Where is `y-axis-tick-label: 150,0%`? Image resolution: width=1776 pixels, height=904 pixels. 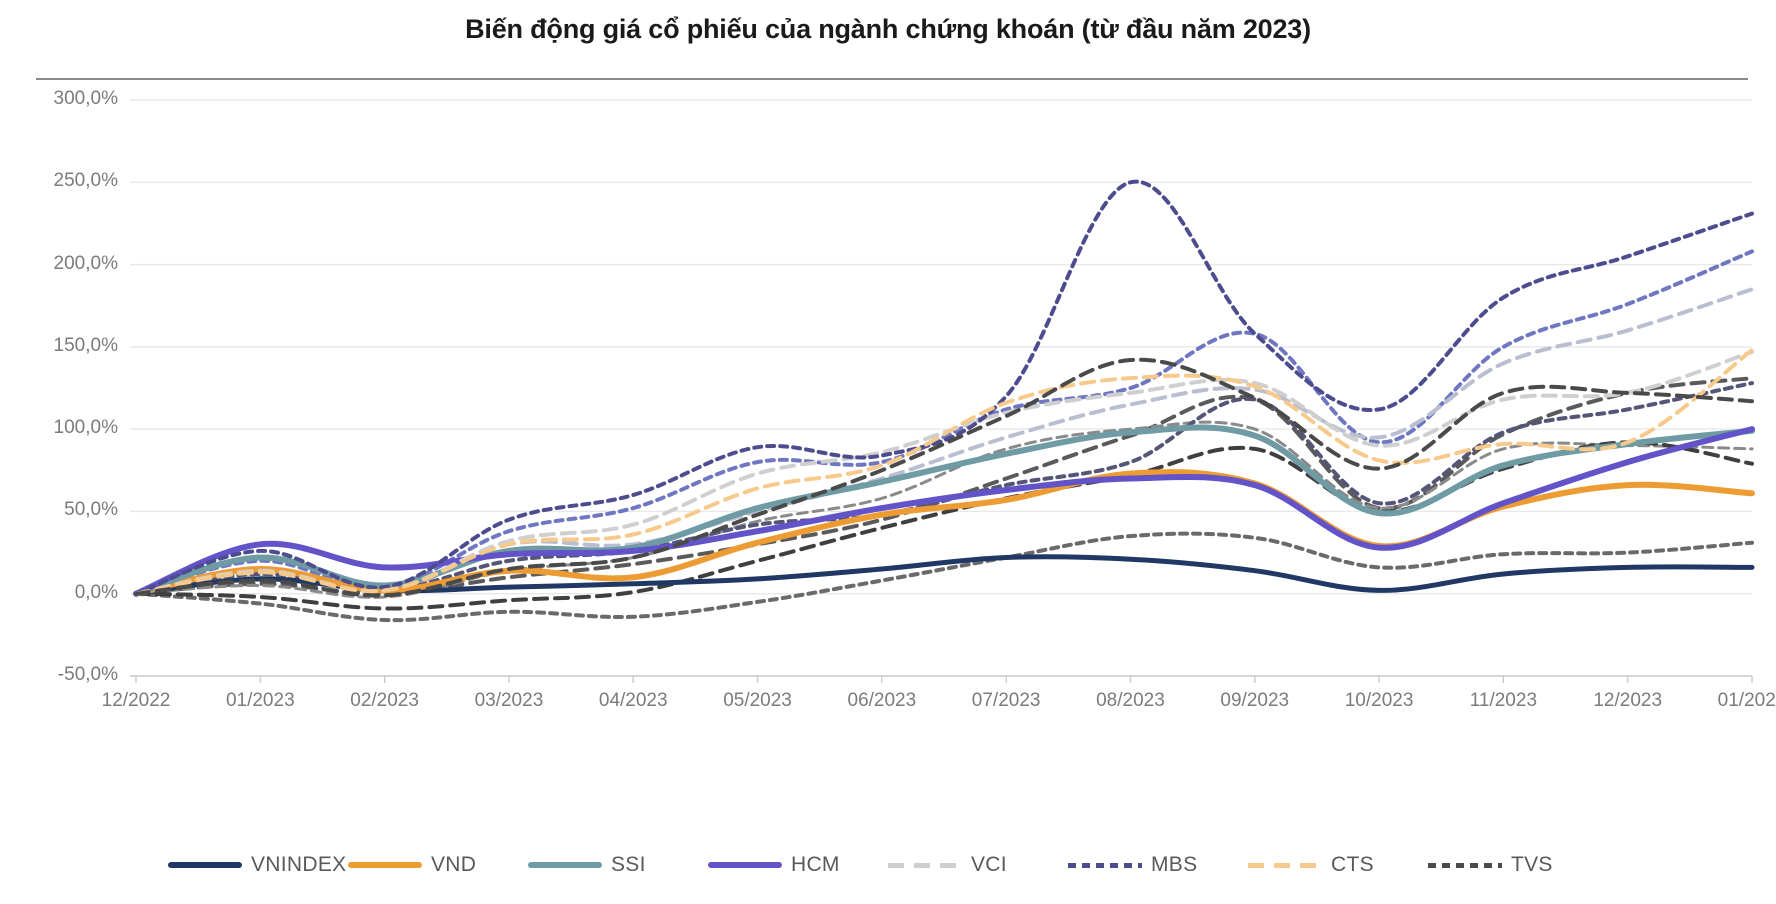 y-axis-tick-label: 150,0% is located at coordinates (85, 345).